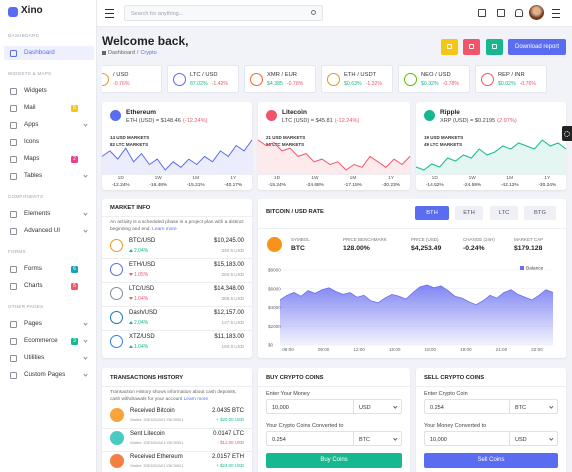  I want to click on add-button, so click(494, 47).